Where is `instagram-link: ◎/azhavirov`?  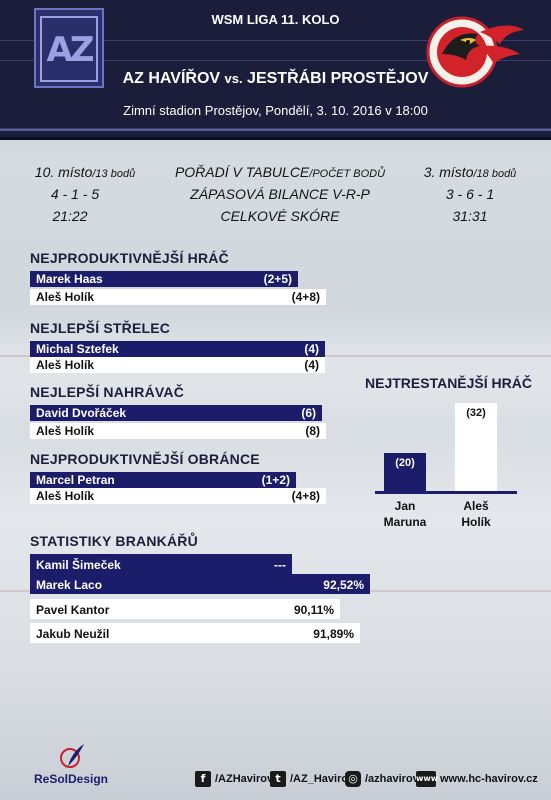
instagram-link: ◎/azhavirov is located at coordinates (382, 779).